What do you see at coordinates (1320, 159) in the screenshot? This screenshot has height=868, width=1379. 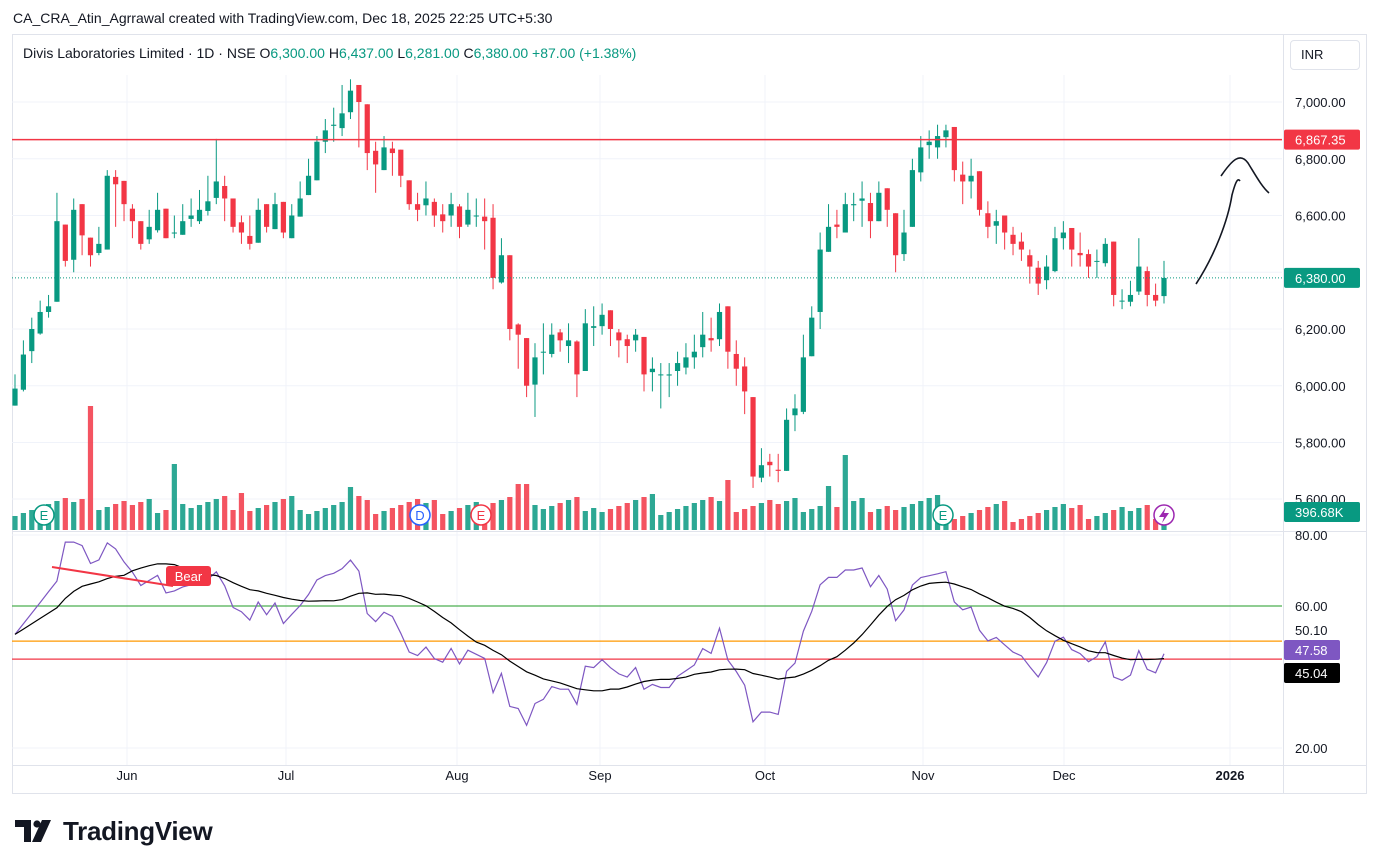 I see `price-tick: 6,800.00` at bounding box center [1320, 159].